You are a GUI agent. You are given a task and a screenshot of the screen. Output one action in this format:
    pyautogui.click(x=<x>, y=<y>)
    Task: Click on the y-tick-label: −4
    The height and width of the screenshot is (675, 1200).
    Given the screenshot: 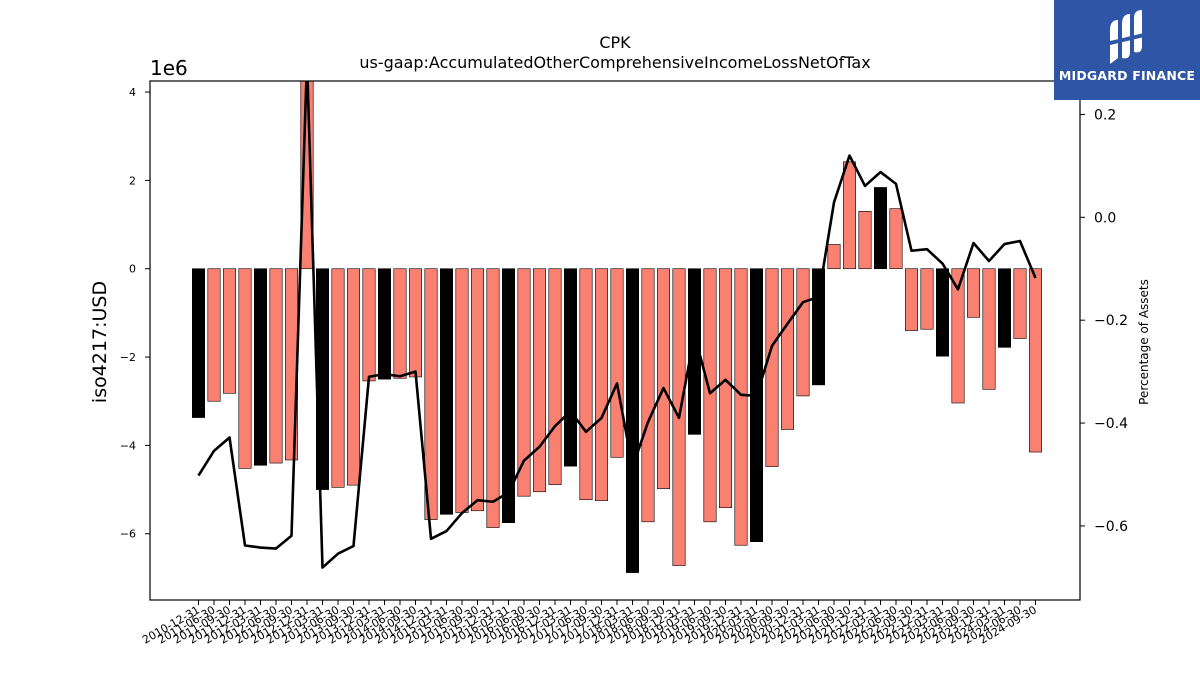 What is the action you would take?
    pyautogui.click(x=128, y=445)
    